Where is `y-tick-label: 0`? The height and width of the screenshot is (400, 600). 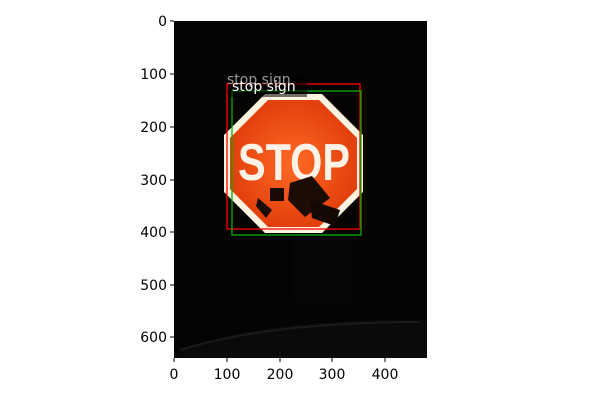
y-tick-label: 0 is located at coordinates (162, 22).